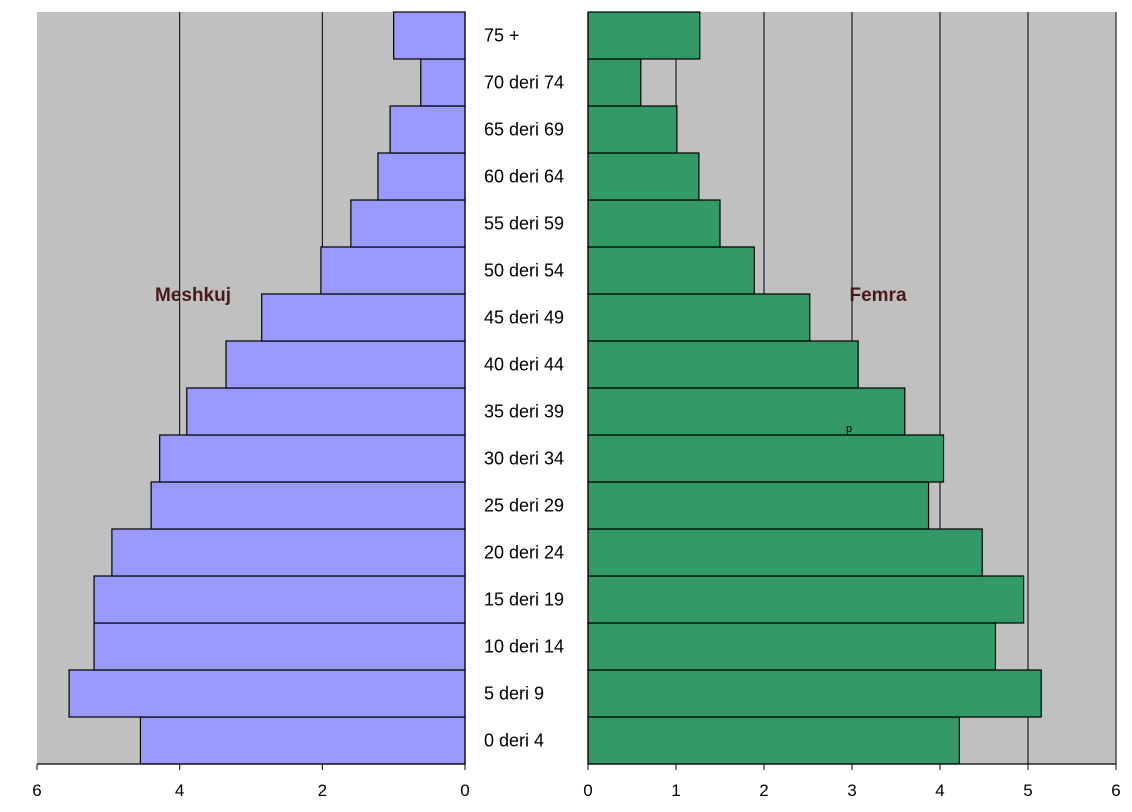 This screenshot has width=1132, height=812. What do you see at coordinates (464, 790) in the screenshot?
I see `left-tick-label: 0` at bounding box center [464, 790].